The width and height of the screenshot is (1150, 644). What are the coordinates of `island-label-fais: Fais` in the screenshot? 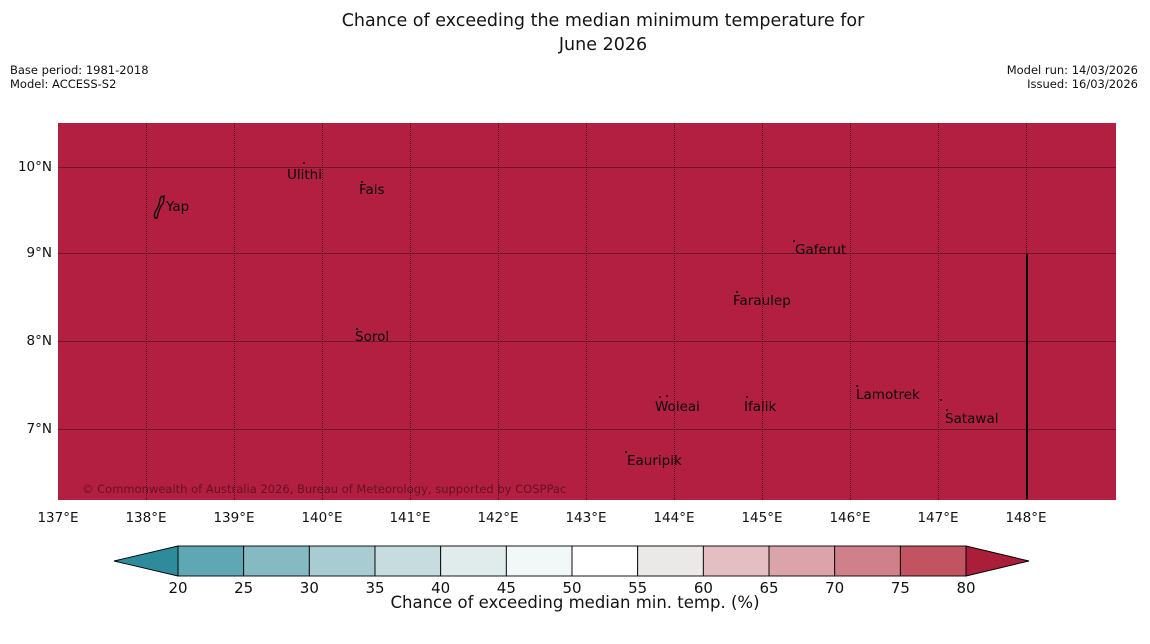 It's located at (372, 190).